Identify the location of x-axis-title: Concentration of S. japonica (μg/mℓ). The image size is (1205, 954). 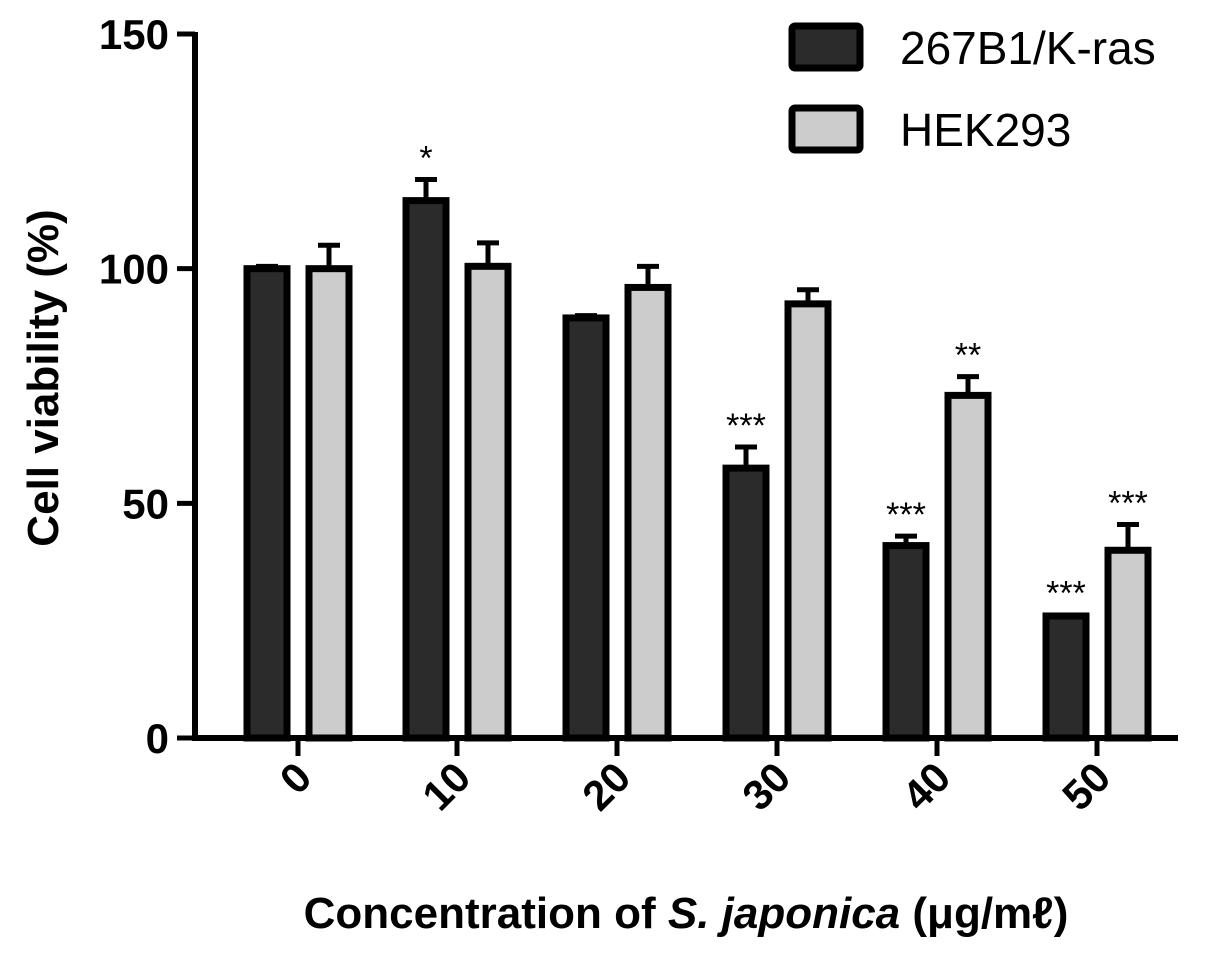
(686, 913).